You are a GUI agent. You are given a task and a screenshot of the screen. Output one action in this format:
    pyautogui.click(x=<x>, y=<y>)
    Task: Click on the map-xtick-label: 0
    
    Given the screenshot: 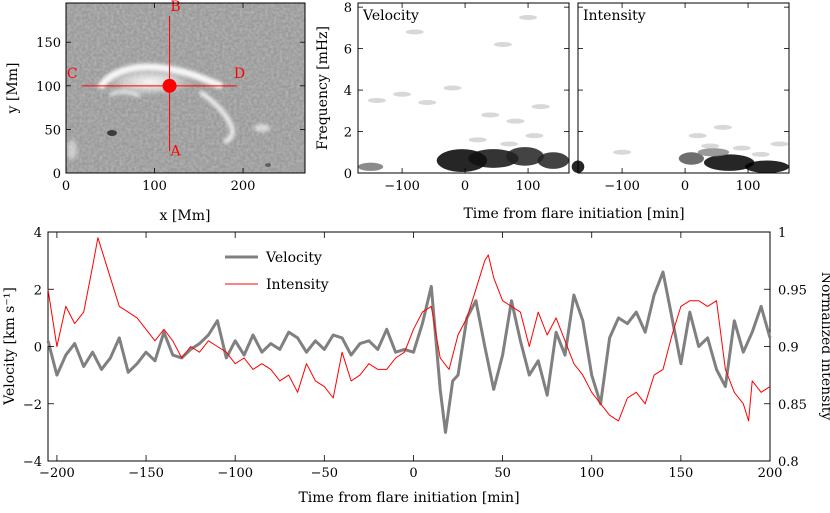 What is the action you would take?
    pyautogui.click(x=66, y=186)
    